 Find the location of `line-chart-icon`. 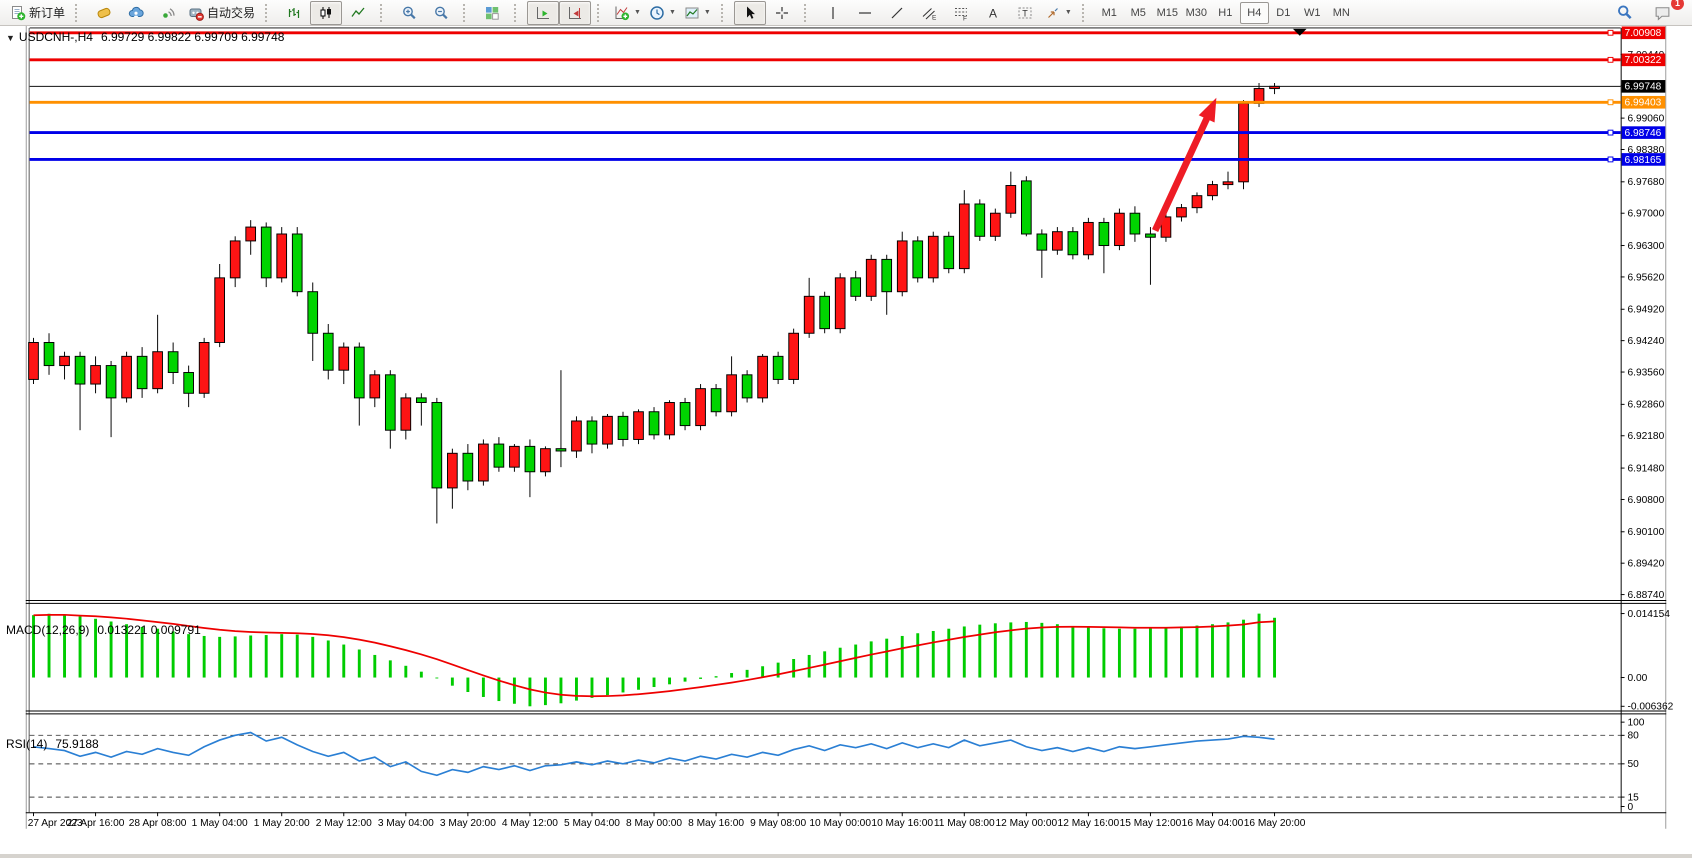

line-chart-icon is located at coordinates (358, 13).